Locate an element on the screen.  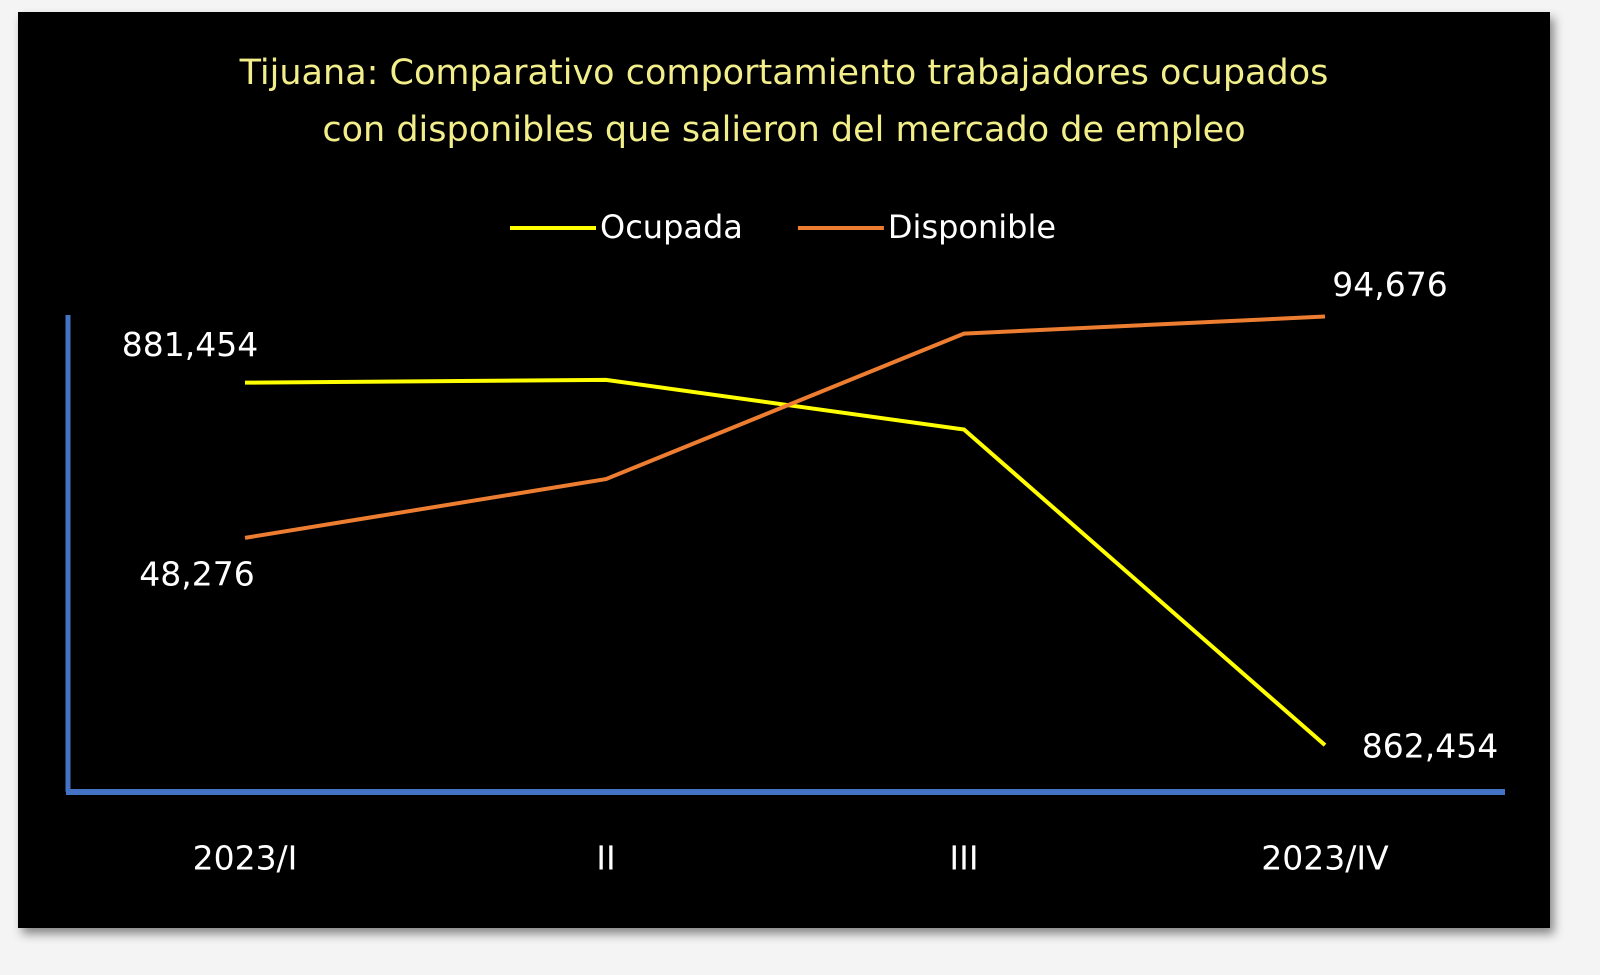
x-tick-label: 2023/IV is located at coordinates (1325, 858).